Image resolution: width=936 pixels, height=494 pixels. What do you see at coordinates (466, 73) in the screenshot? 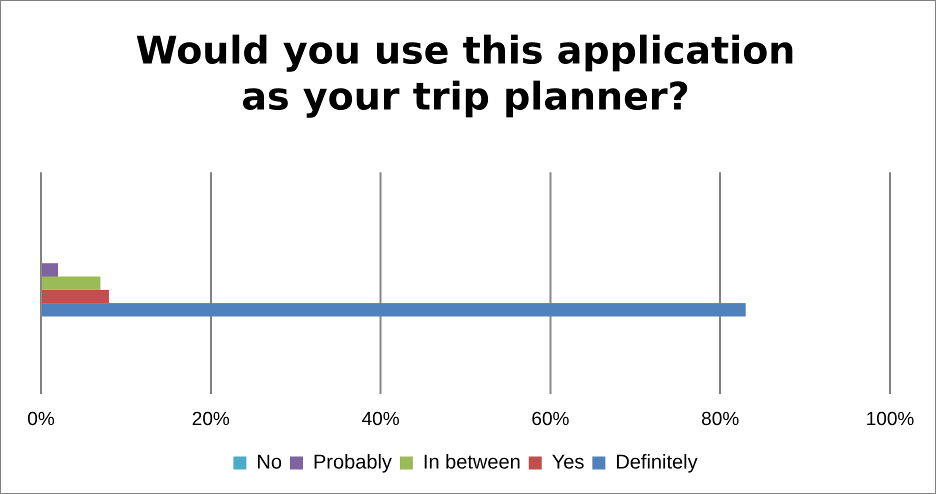
I see `chart-title: Would you use this application as your trip planner?` at bounding box center [466, 73].